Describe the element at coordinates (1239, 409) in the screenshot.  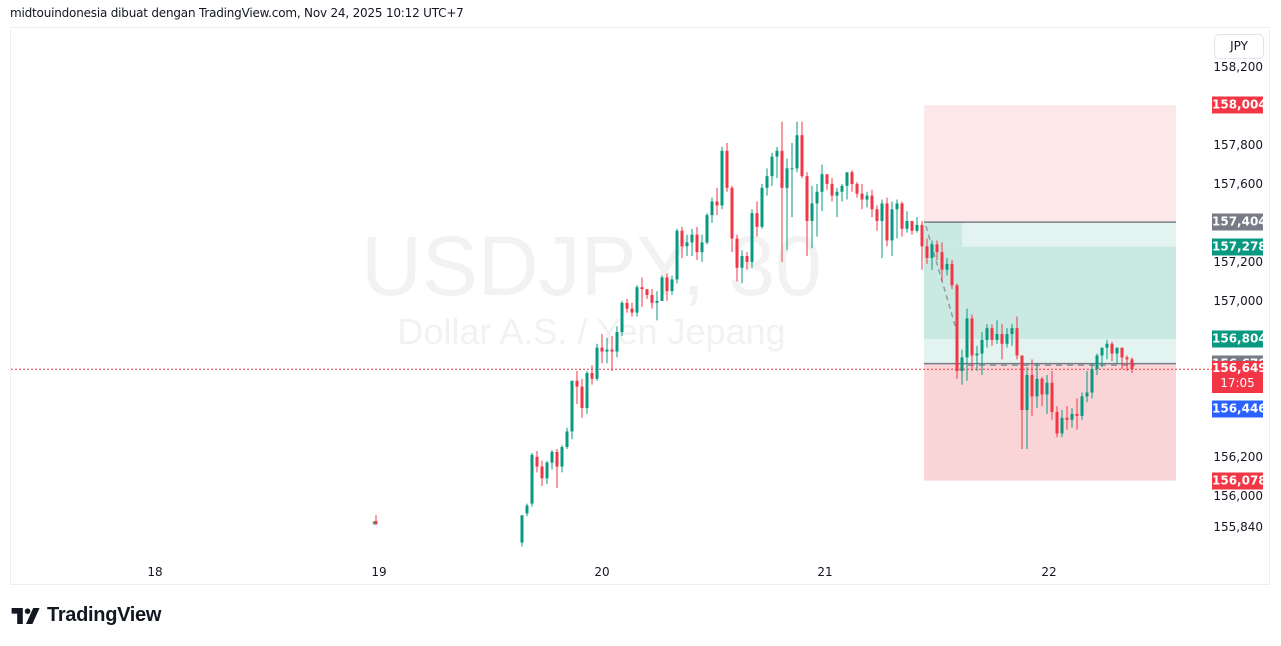
I see `price-tag: 156,446` at that location.